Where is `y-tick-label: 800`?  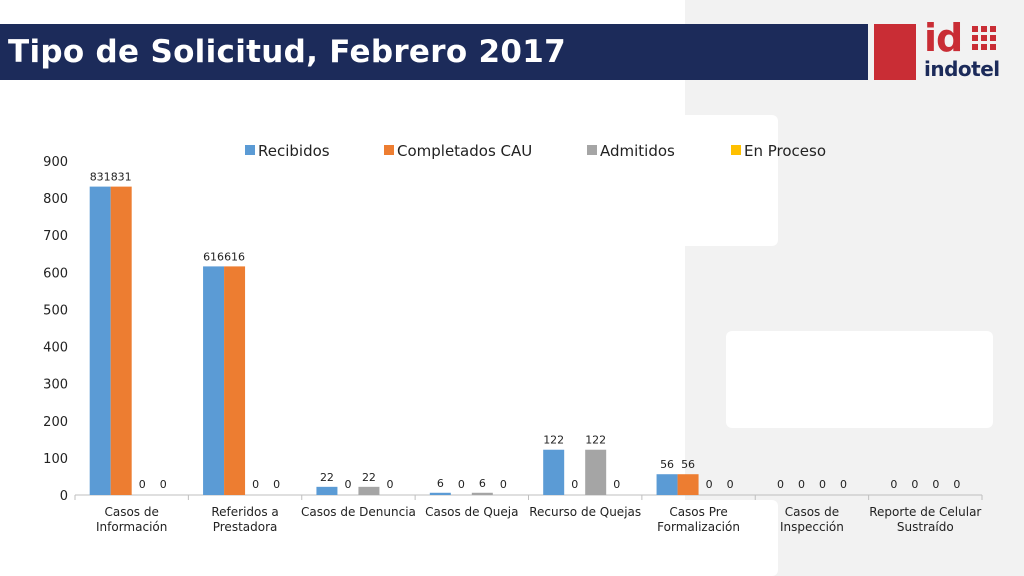
y-tick-label: 800 is located at coordinates (55, 199).